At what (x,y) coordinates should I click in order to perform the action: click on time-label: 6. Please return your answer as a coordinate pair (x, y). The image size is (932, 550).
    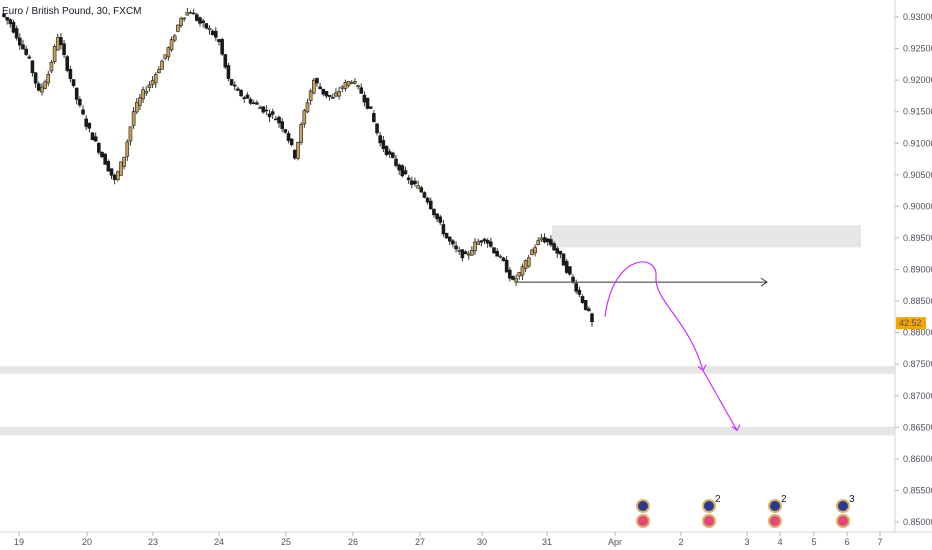
    Looking at the image, I should click on (846, 542).